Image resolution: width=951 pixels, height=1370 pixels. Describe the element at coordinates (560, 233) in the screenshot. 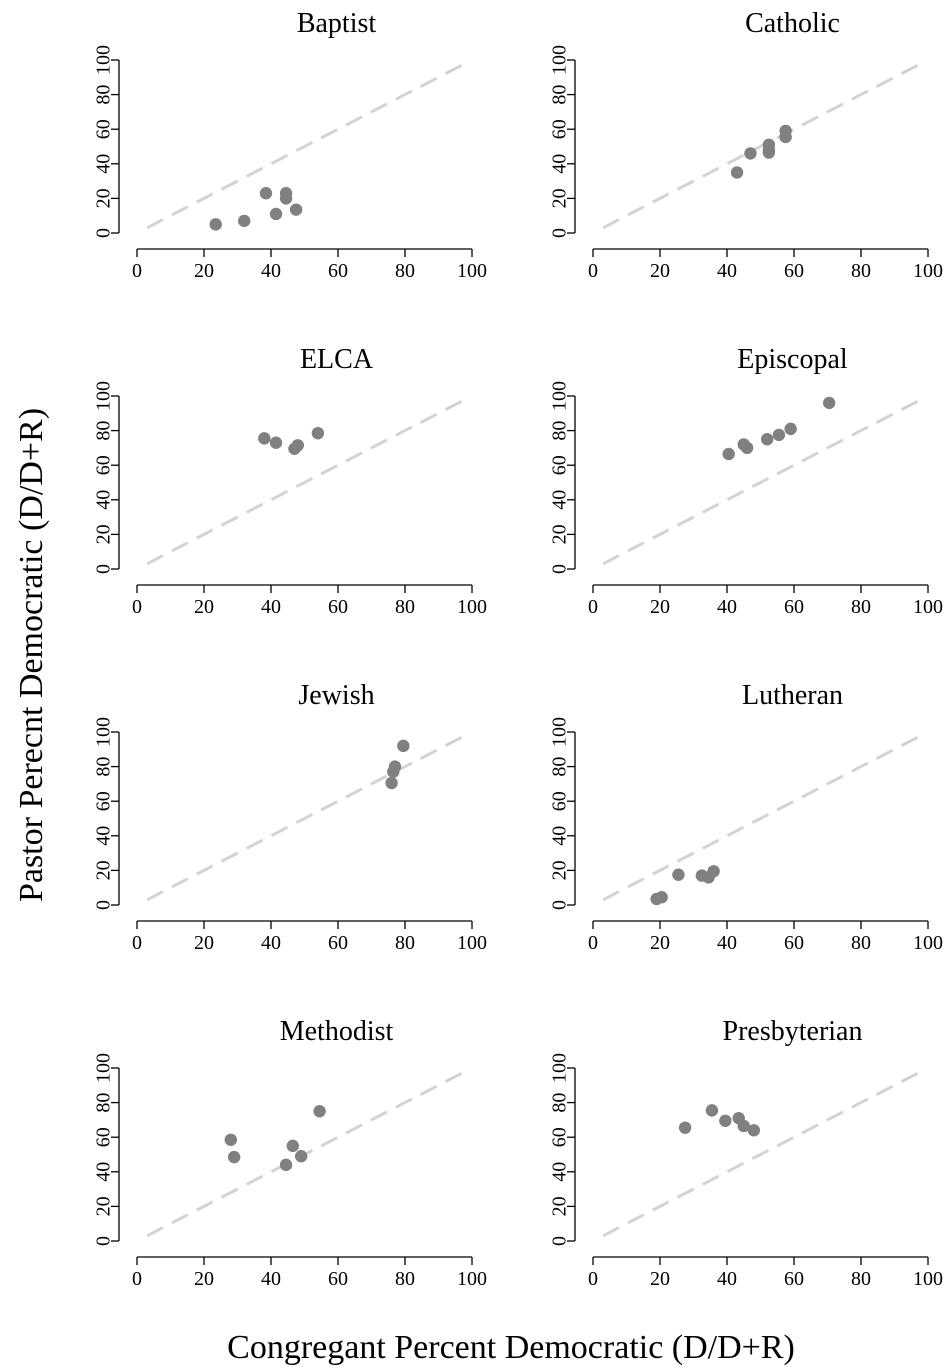

I see `y-tick-label-catholic-0: 0` at that location.